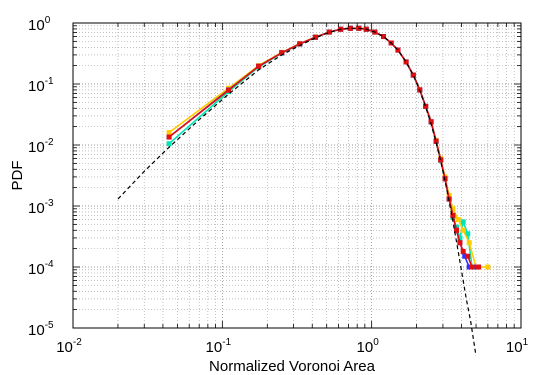 This screenshot has width=541, height=375. Describe the element at coordinates (49, 203) in the screenshot. I see `y-tick-label-exponent: -3` at that location.